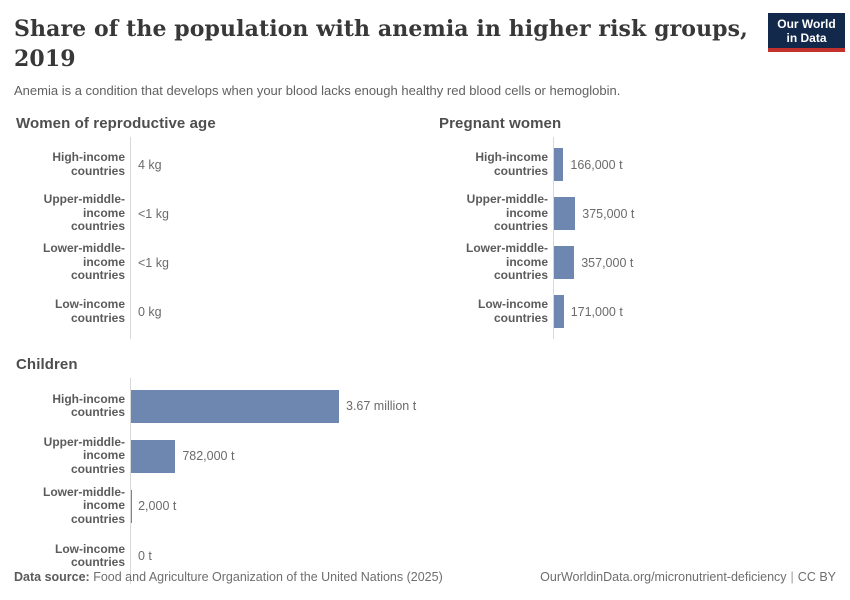  What do you see at coordinates (806, 37) in the screenshot?
I see `owid-logo-line2: in Data` at bounding box center [806, 37].